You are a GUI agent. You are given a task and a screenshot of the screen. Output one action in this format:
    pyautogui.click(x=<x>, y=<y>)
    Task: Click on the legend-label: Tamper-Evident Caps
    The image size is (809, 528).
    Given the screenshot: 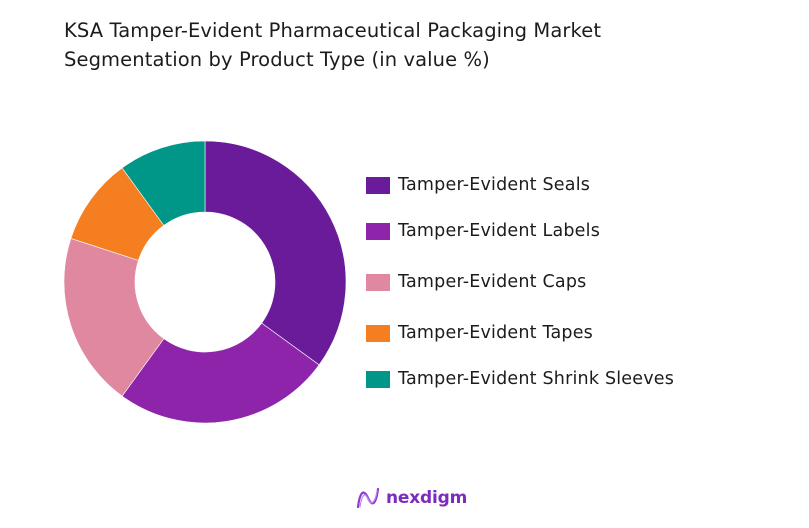 What is the action you would take?
    pyautogui.click(x=492, y=282)
    